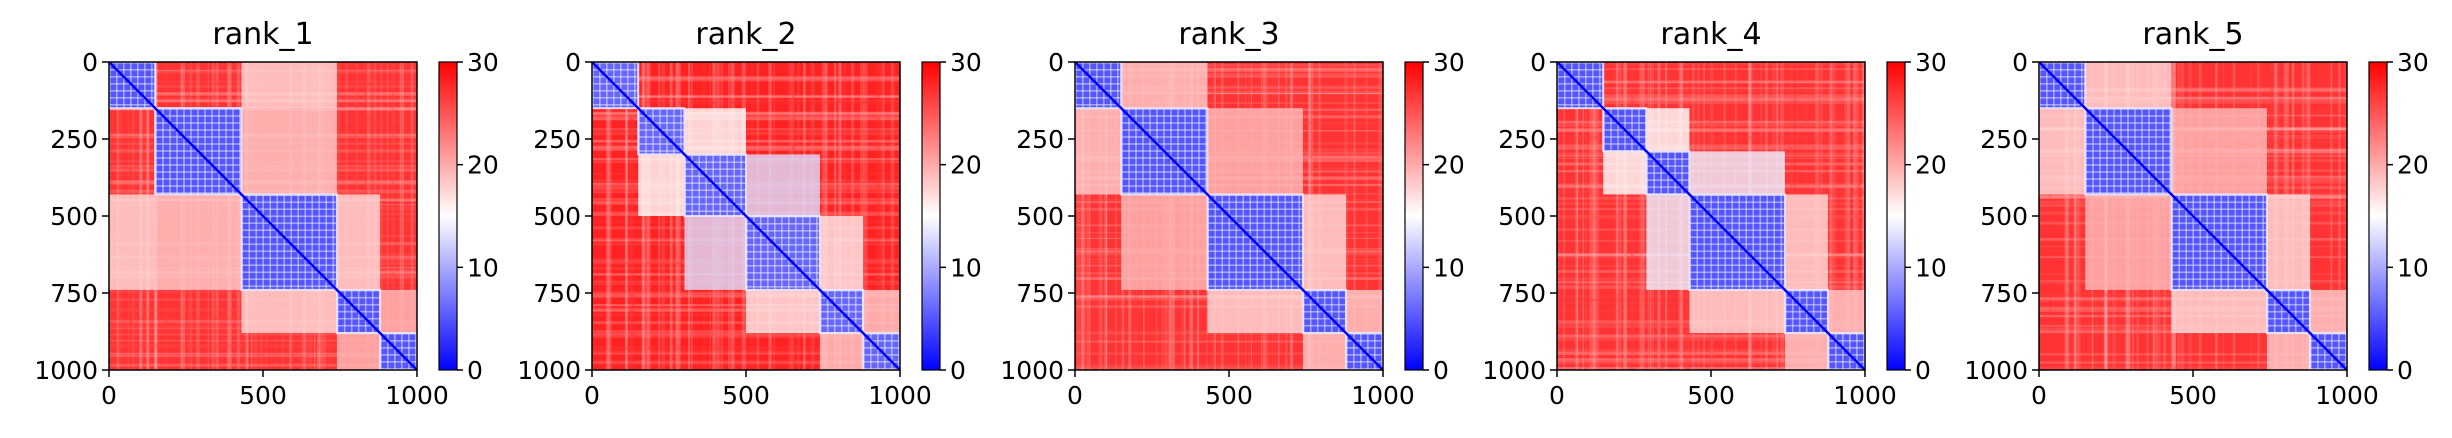 The width and height of the screenshot is (2452, 438). Describe the element at coordinates (1075, 395) in the screenshot. I see `x-tick-label: 0` at that location.